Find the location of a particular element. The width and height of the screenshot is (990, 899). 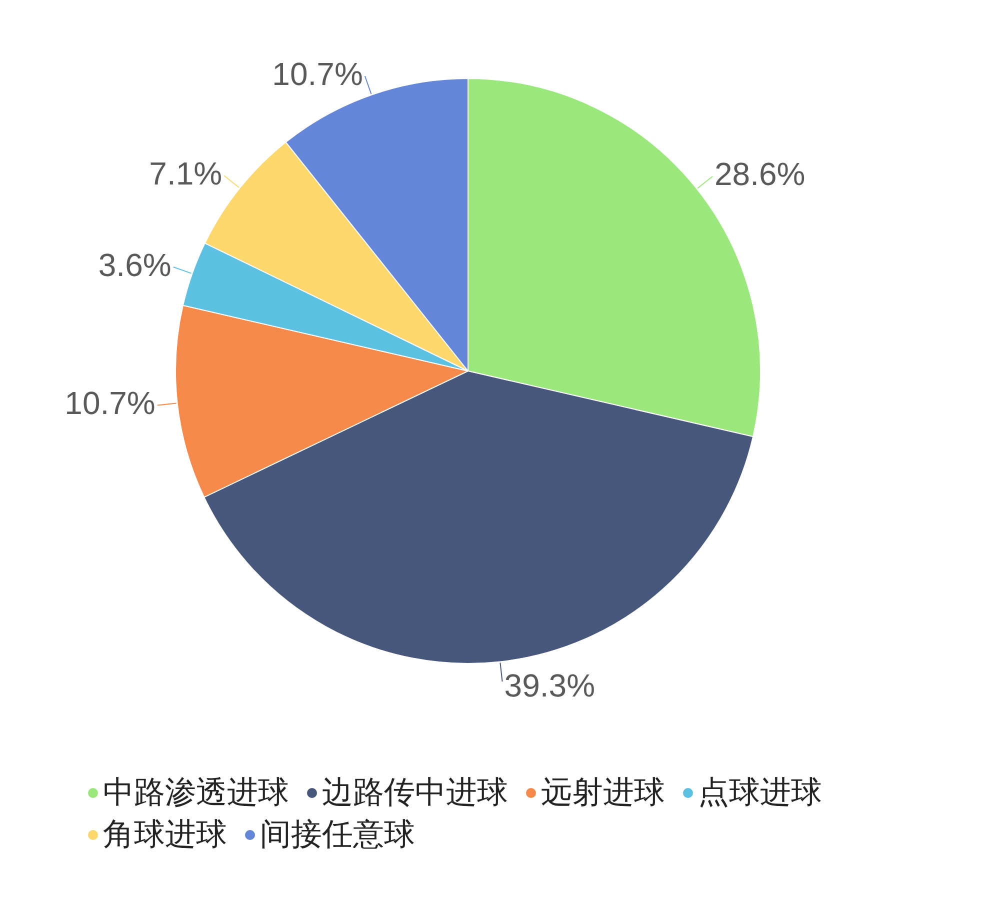

data-label: 3.6% is located at coordinates (135, 264).